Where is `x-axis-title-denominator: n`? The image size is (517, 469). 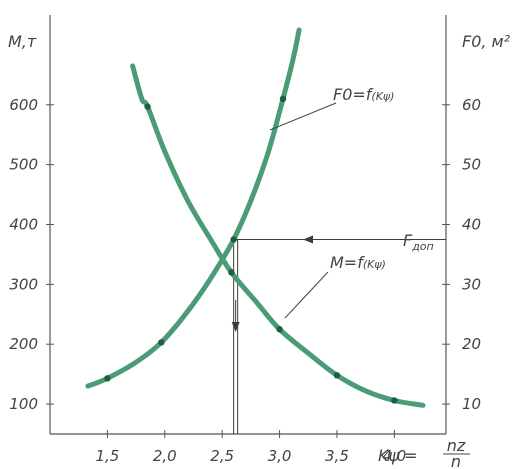
x-axis-title-denominator: n is located at coordinates (456, 460).